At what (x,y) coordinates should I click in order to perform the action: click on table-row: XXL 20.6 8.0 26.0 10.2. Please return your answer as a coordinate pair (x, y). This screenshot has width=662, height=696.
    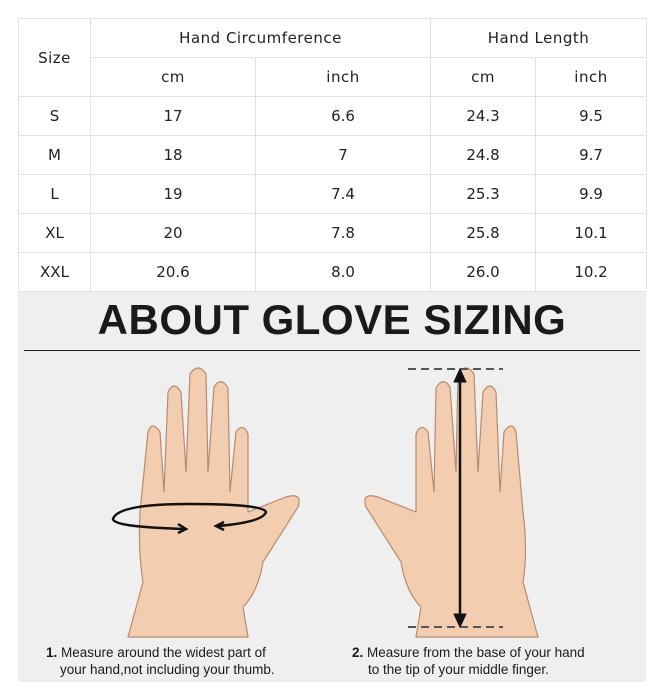
    Looking at the image, I should click on (333, 272).